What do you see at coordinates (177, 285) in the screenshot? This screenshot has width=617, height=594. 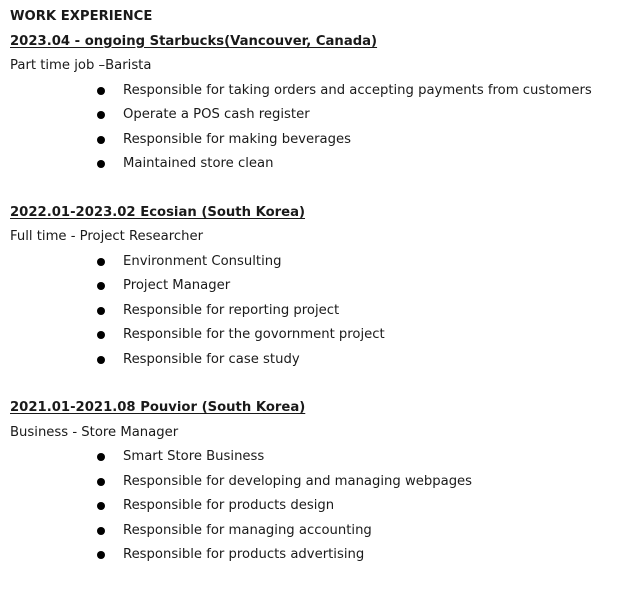 I see `list-item-text: Project Manager` at bounding box center [177, 285].